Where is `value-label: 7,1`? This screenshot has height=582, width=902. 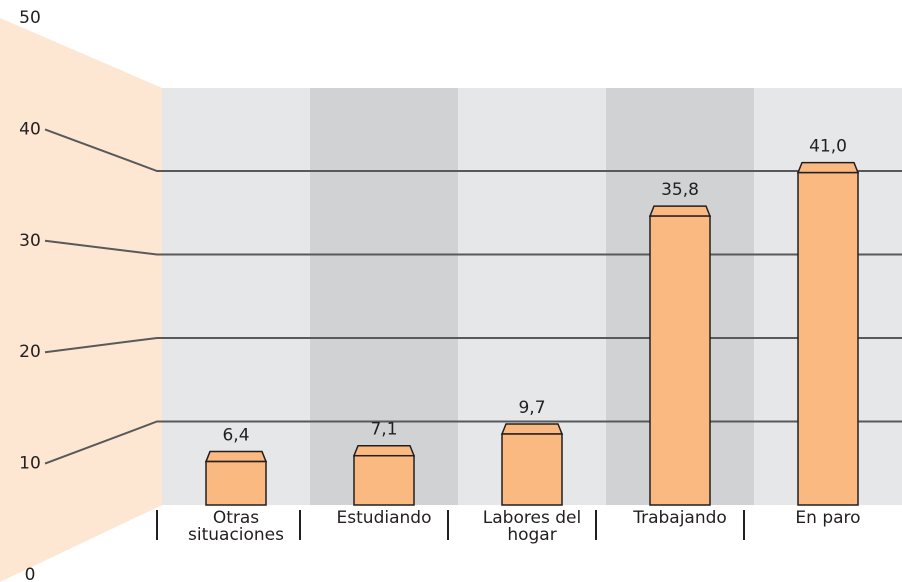 value-label: 7,1 is located at coordinates (383, 430).